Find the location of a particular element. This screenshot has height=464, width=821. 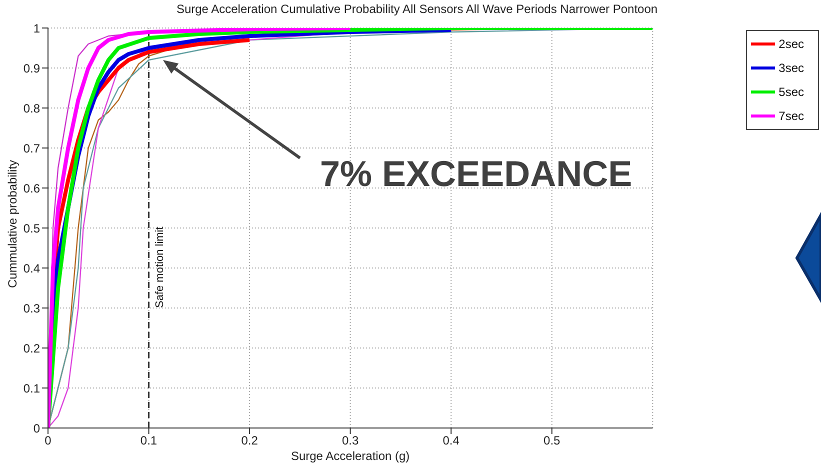

y-tick-label: 0 is located at coordinates (36, 428).